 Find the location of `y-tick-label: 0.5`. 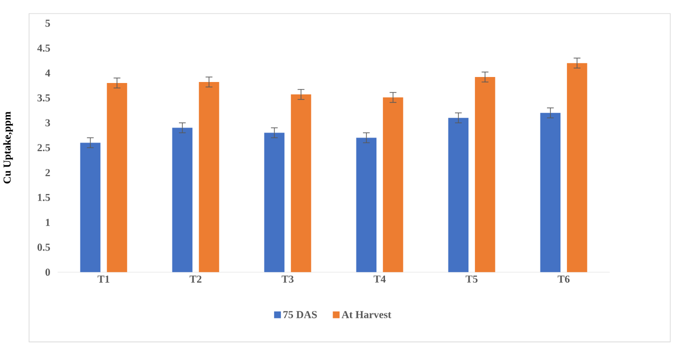

y-tick-label: 0.5 is located at coordinates (44, 247).